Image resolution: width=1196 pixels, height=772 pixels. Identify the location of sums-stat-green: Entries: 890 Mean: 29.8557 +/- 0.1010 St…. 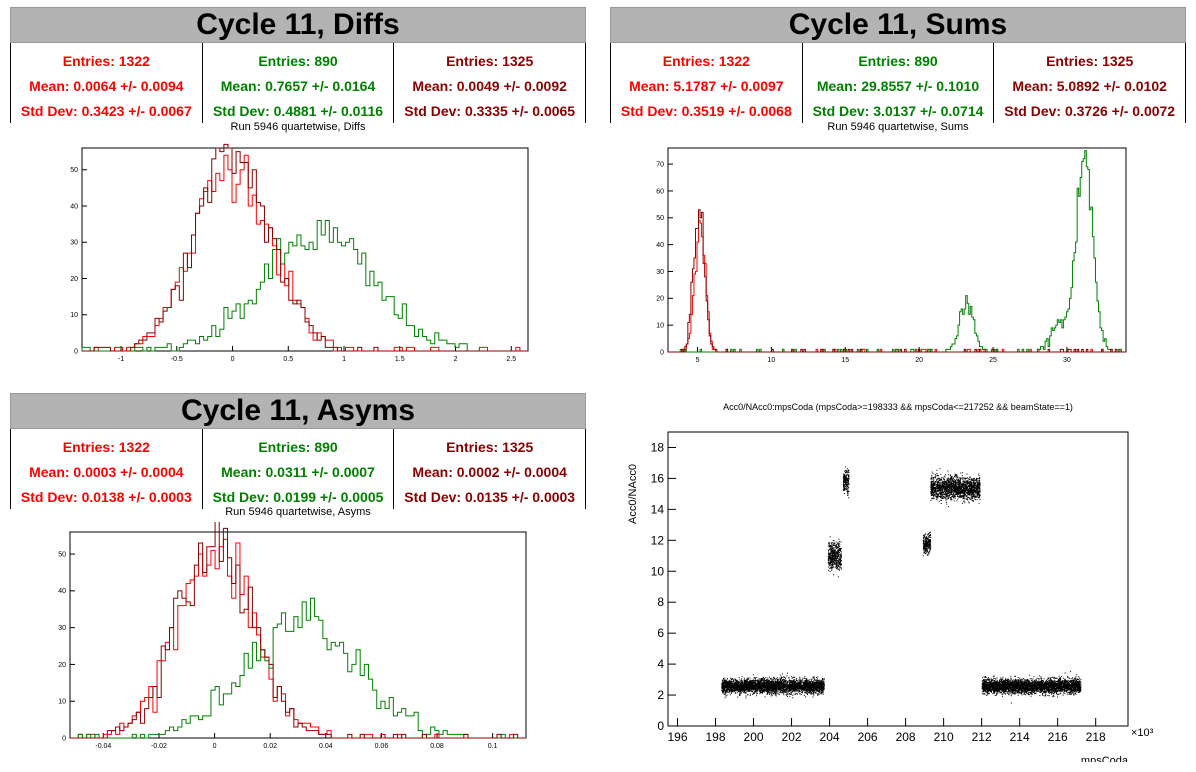
(899, 83).